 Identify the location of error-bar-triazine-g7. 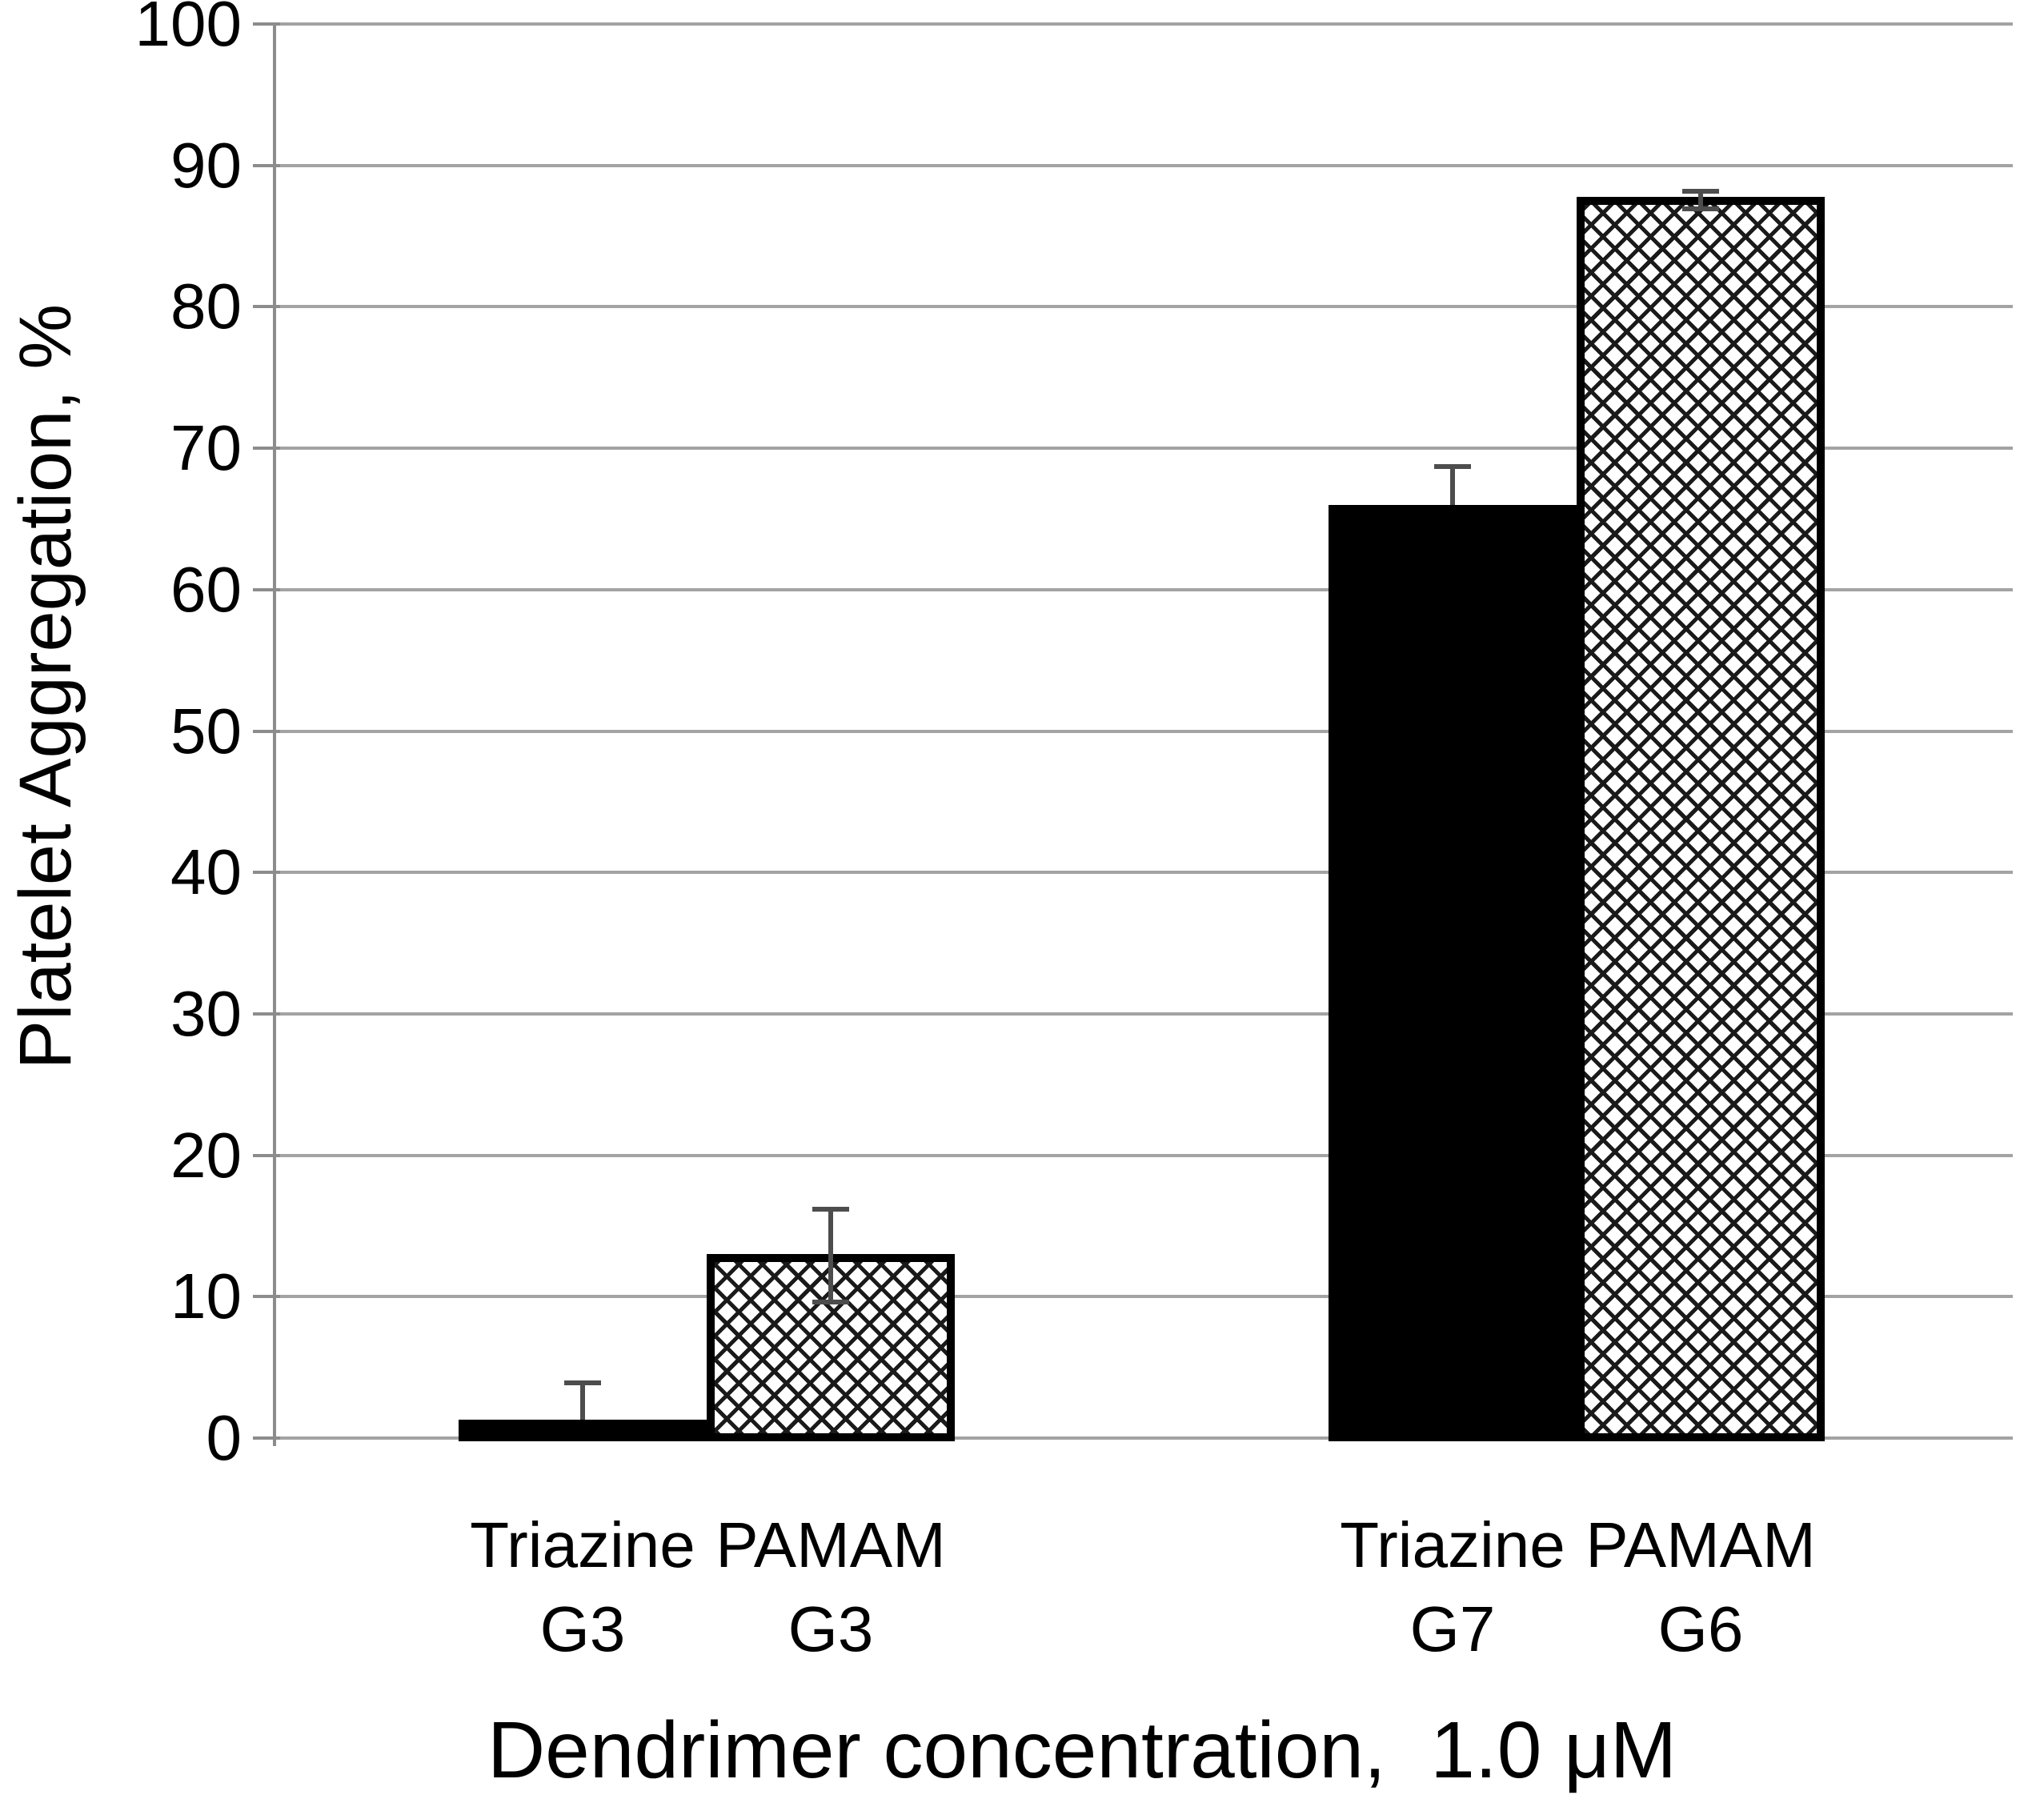
(1452, 486).